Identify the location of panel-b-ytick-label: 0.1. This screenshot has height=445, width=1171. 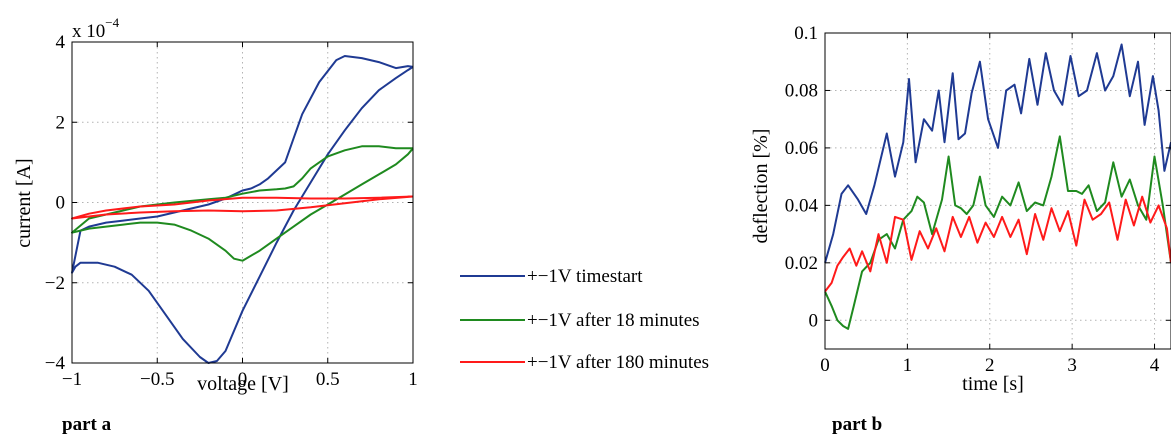
(806, 33).